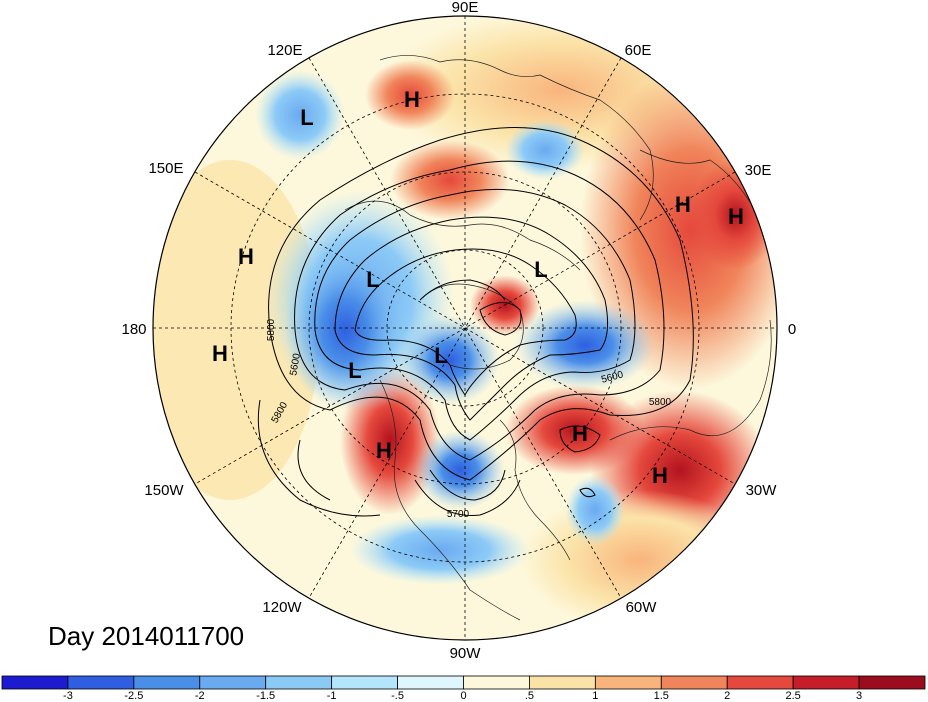 This screenshot has height=702, width=928. I want to click on colorbar-tick-label: 0, so click(463, 696).